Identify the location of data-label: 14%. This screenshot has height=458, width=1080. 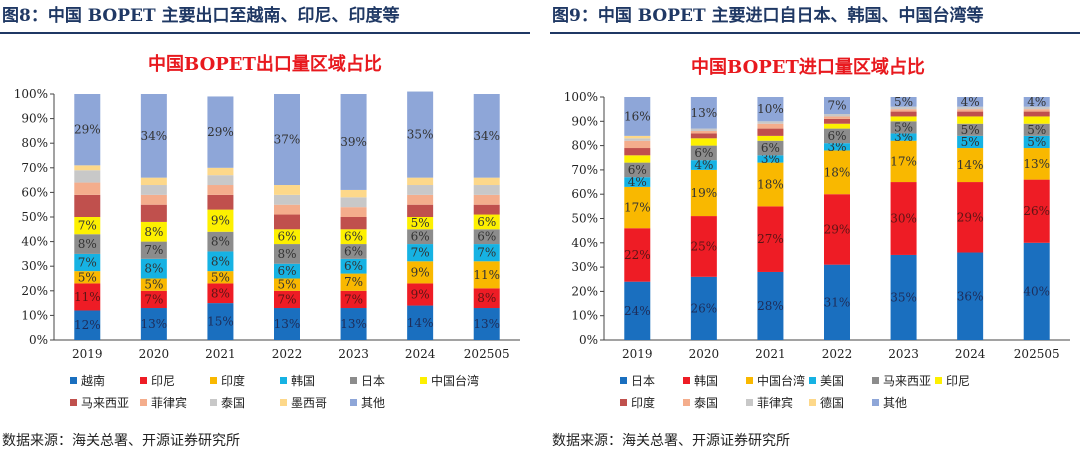
(420, 323).